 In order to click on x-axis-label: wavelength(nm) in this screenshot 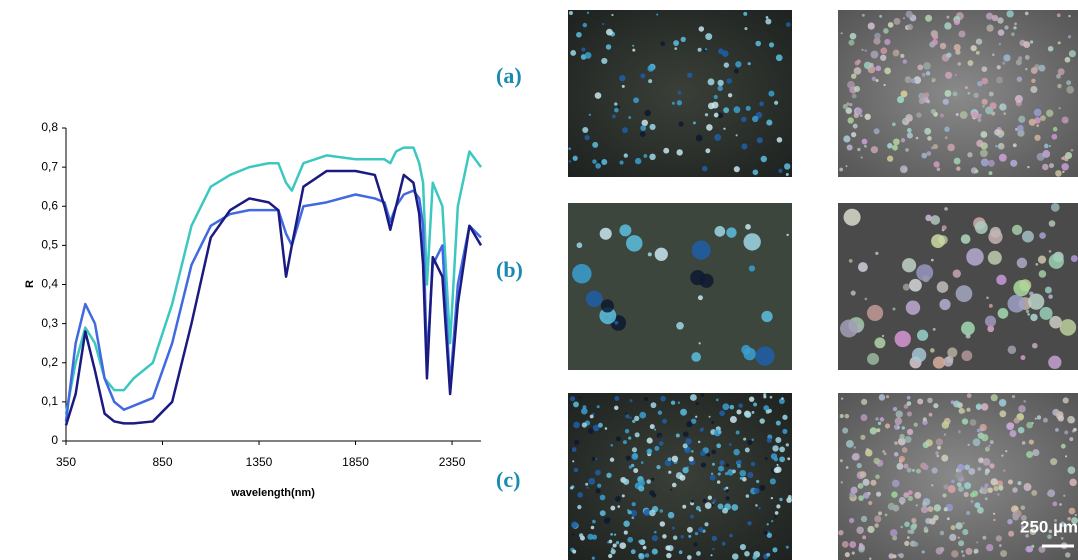, I will do `click(272, 493)`.